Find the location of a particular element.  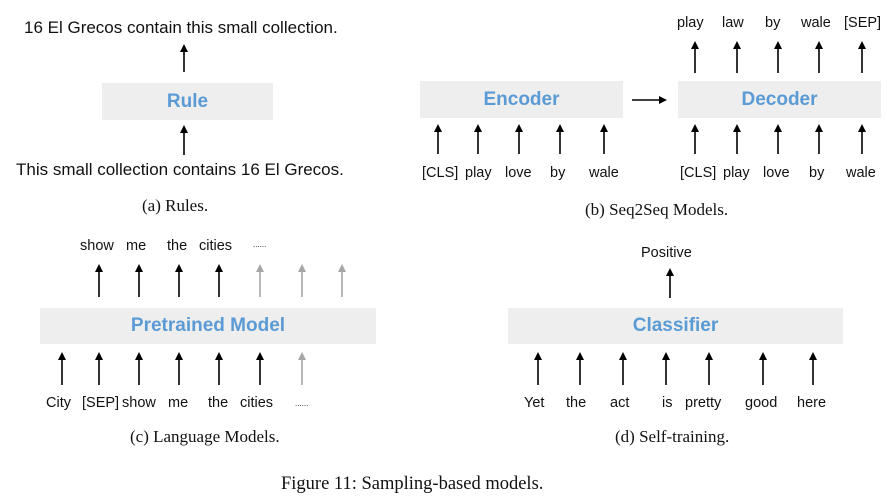

encoder-box: Encoder is located at coordinates (521, 99).